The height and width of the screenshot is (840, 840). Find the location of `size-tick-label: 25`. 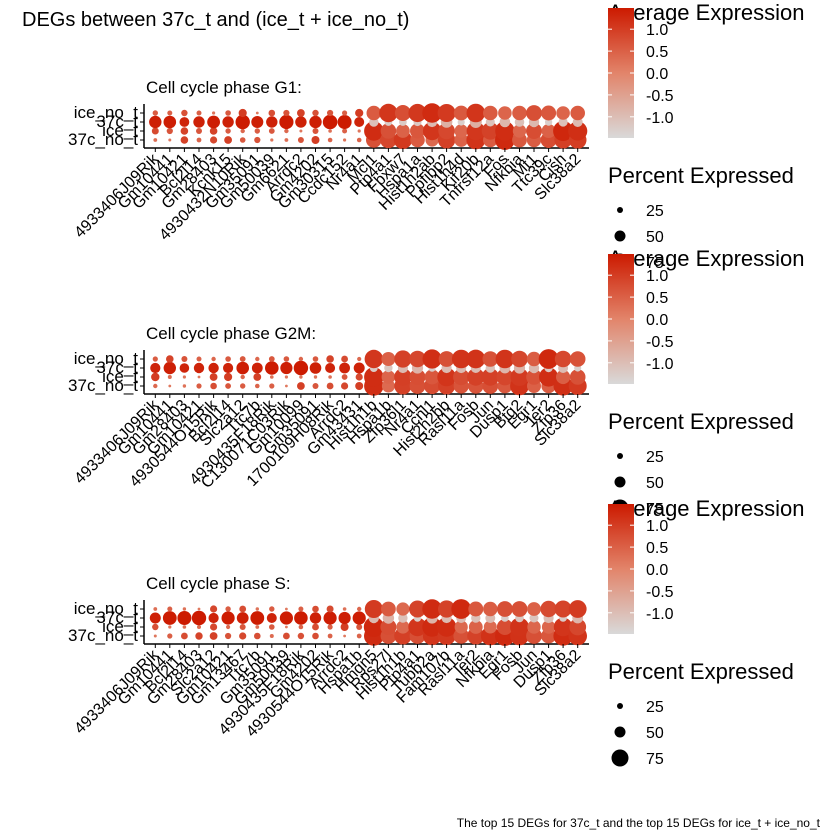

size-tick-label: 25 is located at coordinates (655, 211).